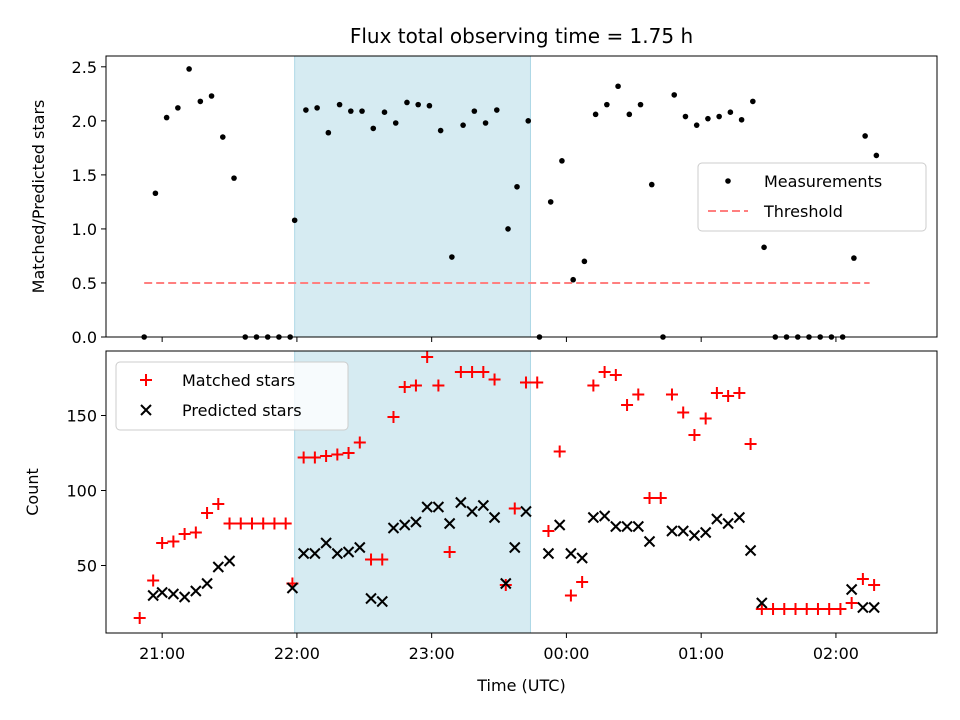 This screenshot has width=960, height=720. I want to click on x-tick-label: 00:00, so click(566, 653).